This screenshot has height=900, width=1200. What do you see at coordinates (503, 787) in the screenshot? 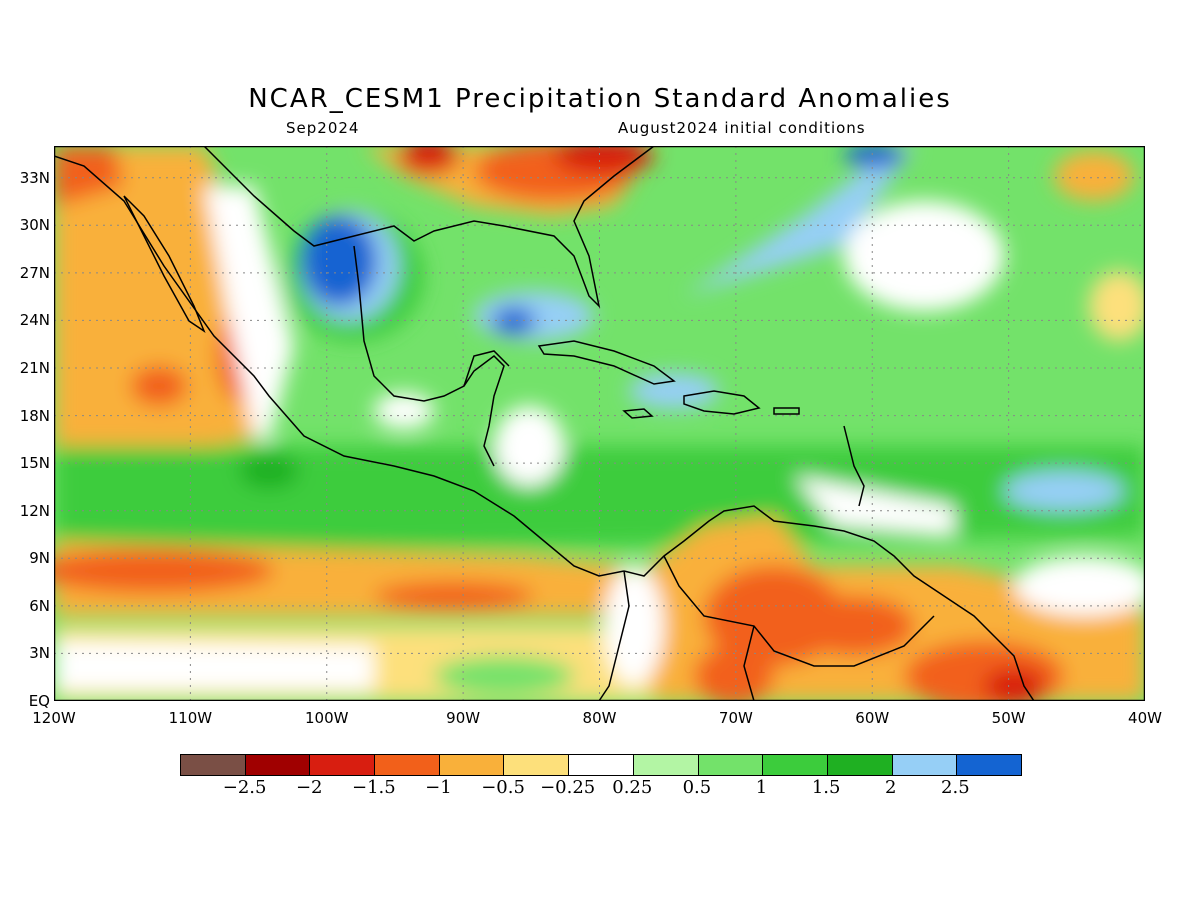
I see `colorbar-tick-label: −0.5` at bounding box center [503, 787].